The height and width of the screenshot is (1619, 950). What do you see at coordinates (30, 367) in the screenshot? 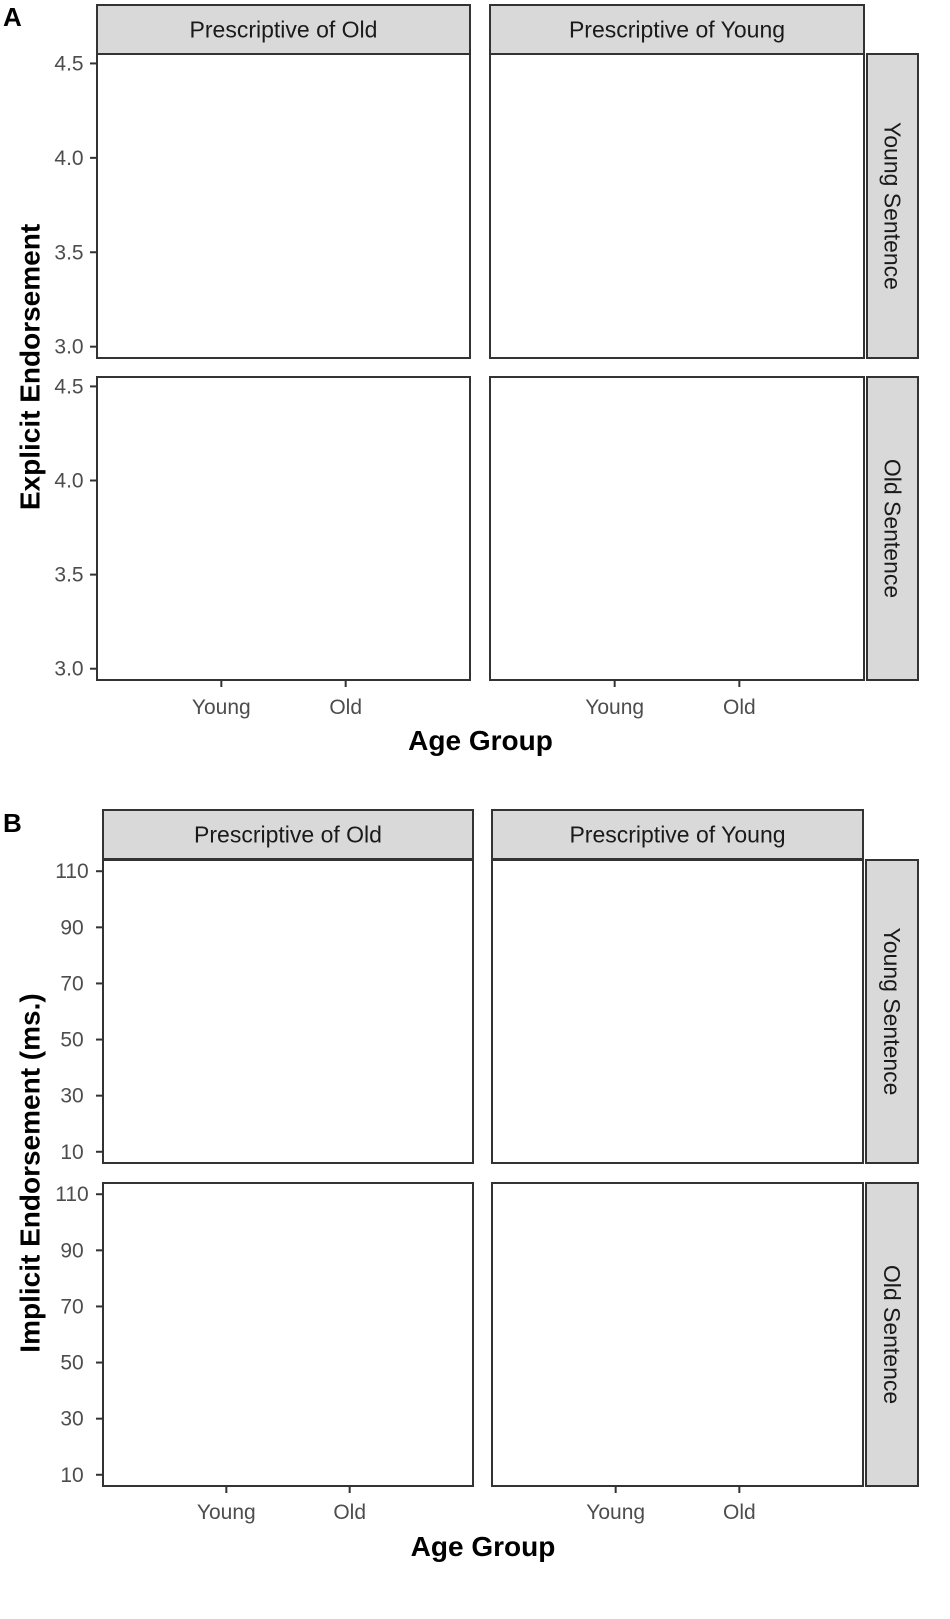
I see `y-axis-title: Explicit Endorsement` at bounding box center [30, 367].